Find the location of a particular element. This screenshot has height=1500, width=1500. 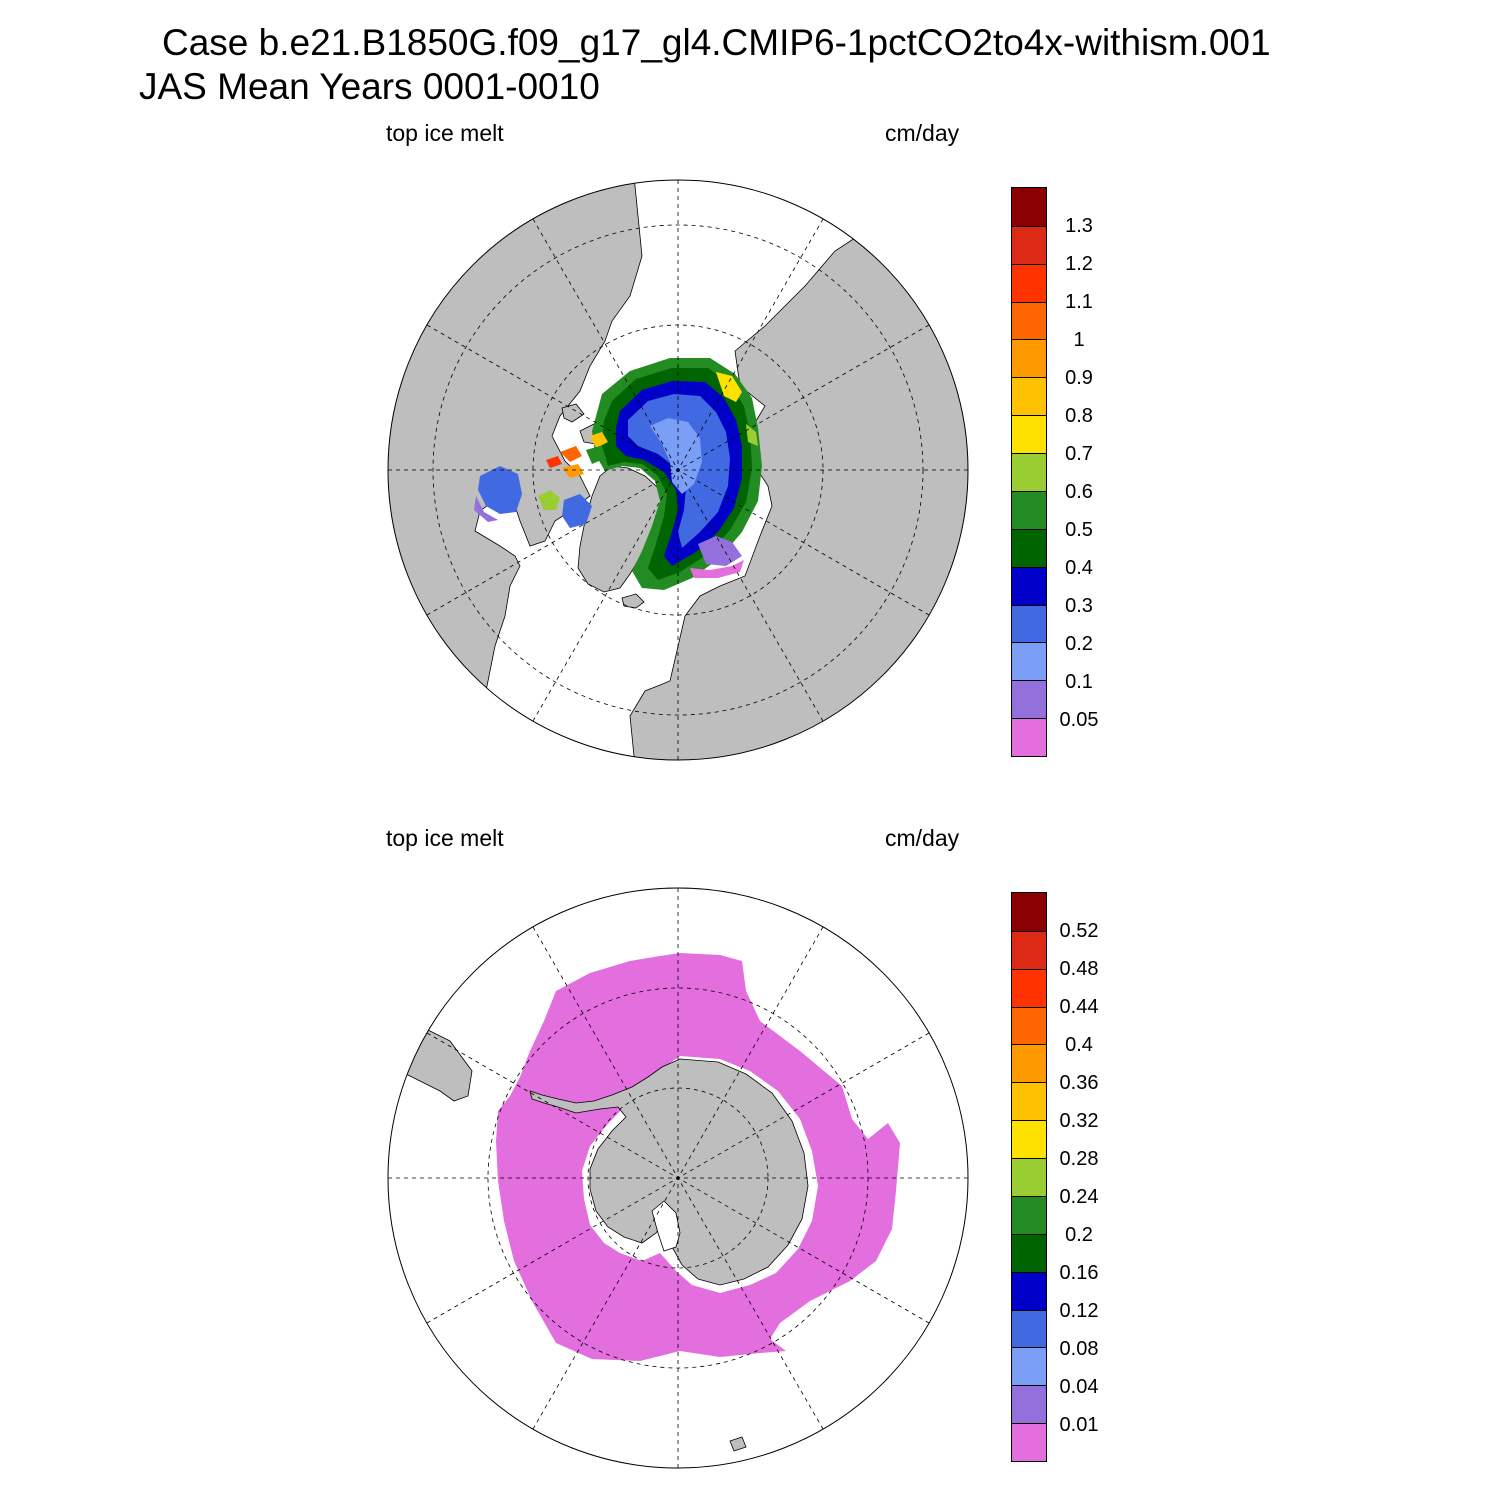

north-ice-baffin-green is located at coordinates (549, 500).